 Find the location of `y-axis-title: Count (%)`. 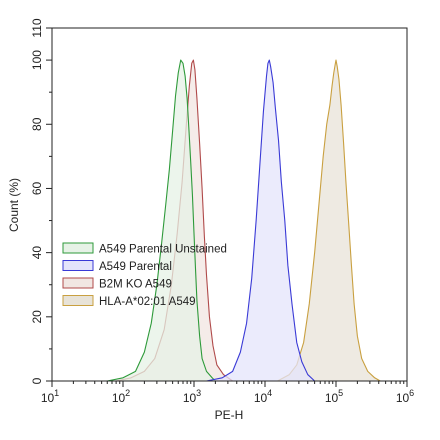

y-axis-title: Count (%) is located at coordinates (14, 205).